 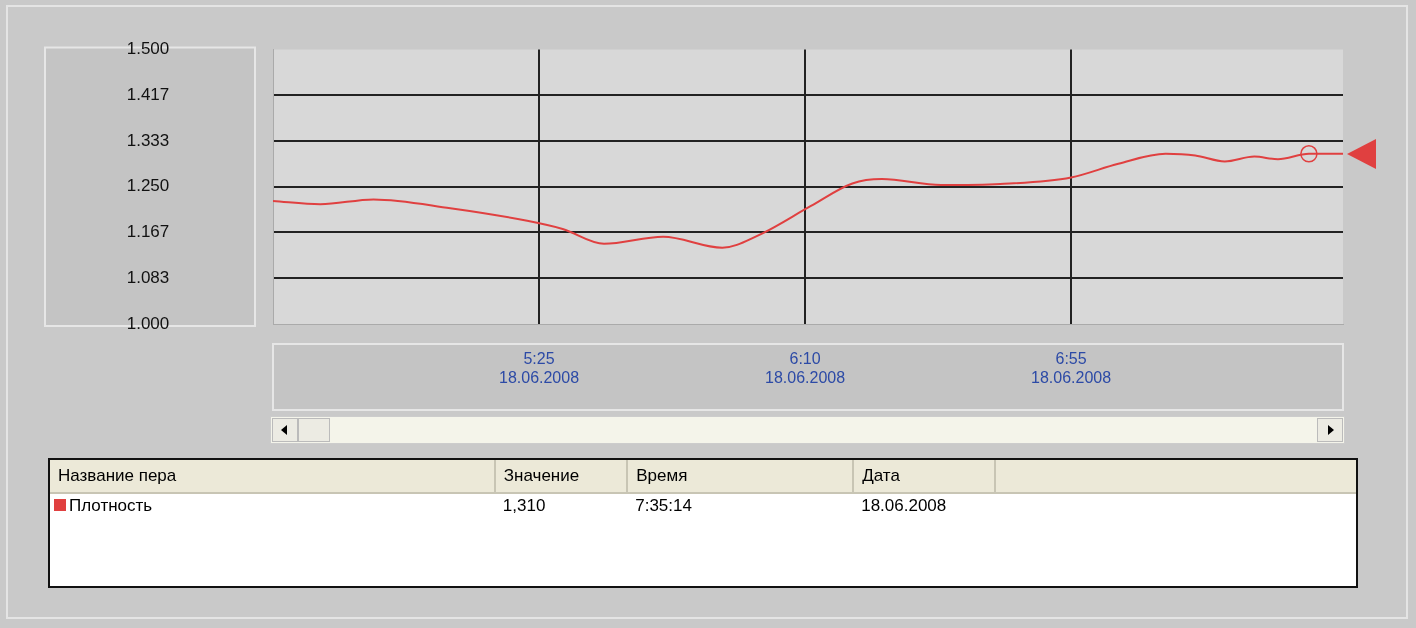 I want to click on text: 7:35:14, so click(x=663, y=506).